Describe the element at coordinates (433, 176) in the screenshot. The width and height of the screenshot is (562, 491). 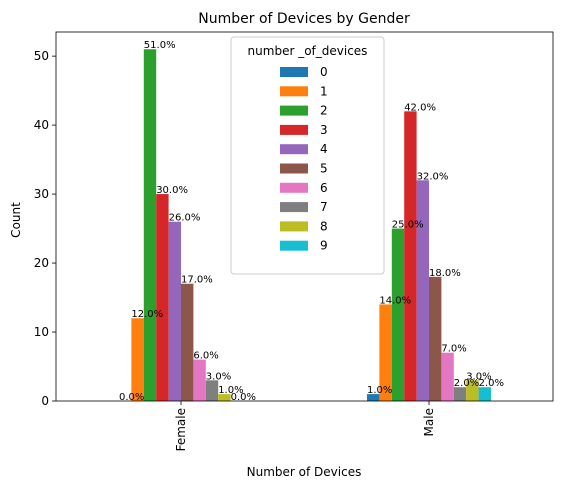
I see `data-label: 32.0%` at that location.